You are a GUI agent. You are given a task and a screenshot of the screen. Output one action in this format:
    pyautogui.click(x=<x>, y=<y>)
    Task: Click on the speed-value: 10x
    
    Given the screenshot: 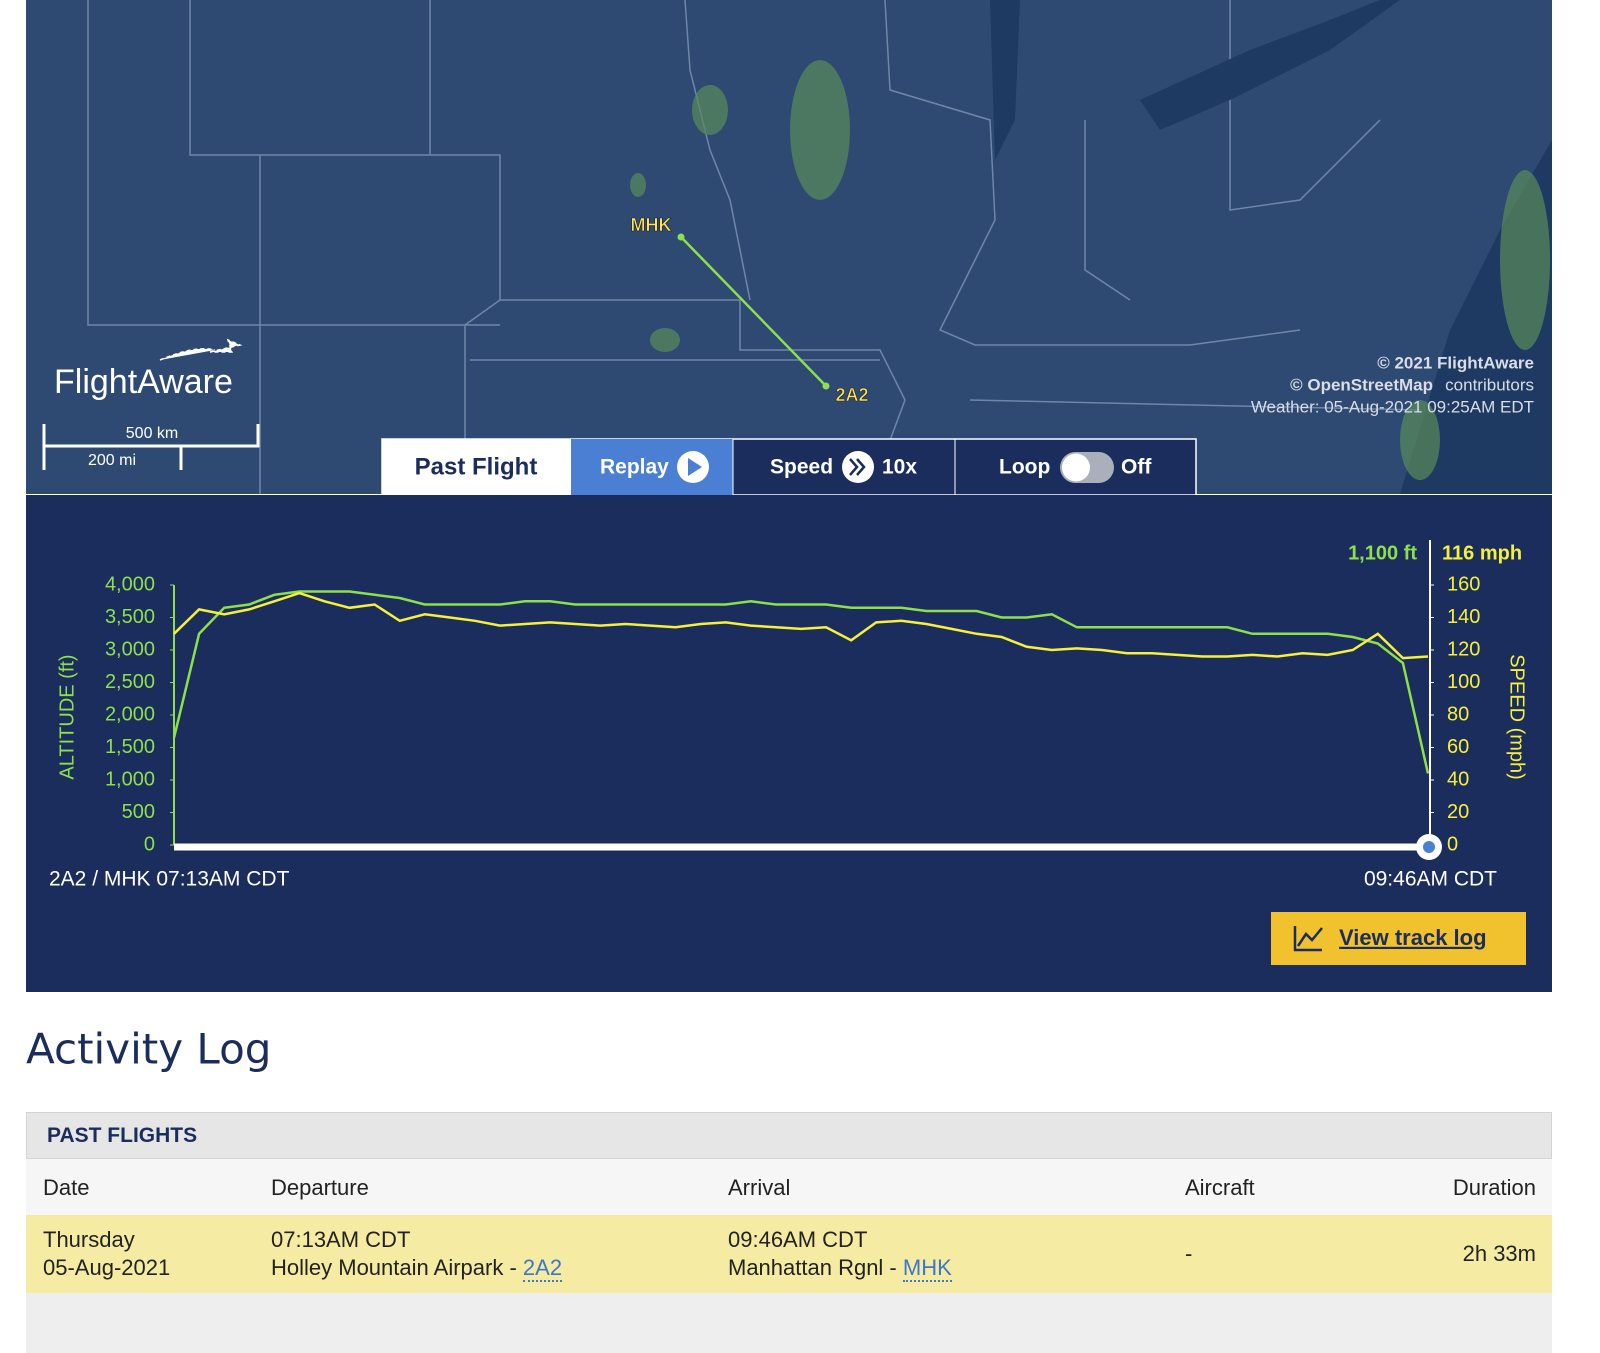 What is the action you would take?
    pyautogui.click(x=899, y=467)
    